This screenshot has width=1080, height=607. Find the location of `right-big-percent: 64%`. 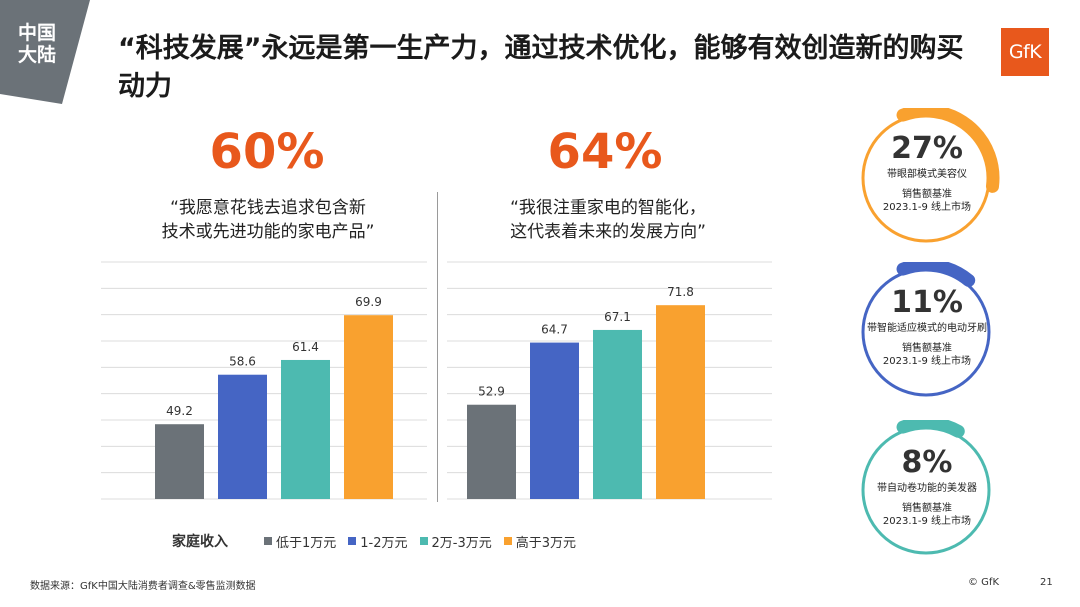

right-big-percent: 64% is located at coordinates (605, 152).